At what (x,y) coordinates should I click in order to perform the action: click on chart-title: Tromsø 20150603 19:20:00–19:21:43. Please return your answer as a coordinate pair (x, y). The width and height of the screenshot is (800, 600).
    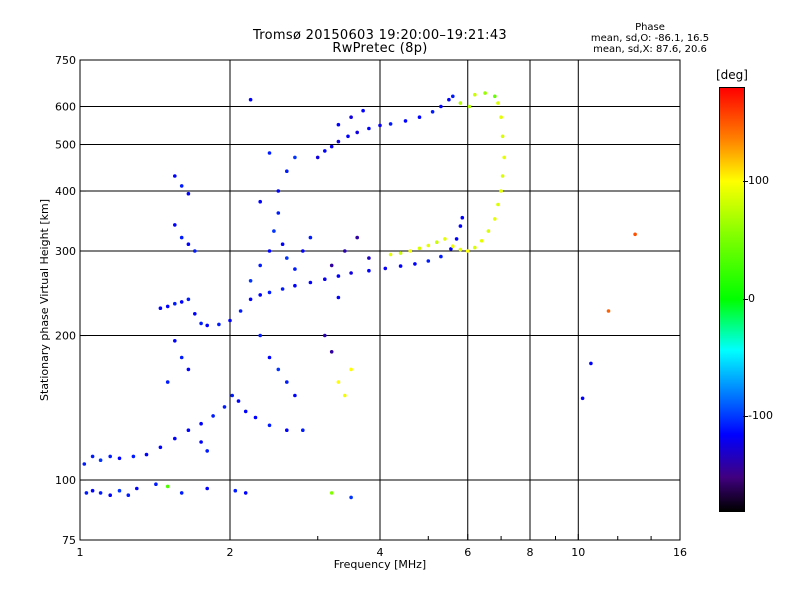
    Looking at the image, I should click on (380, 35).